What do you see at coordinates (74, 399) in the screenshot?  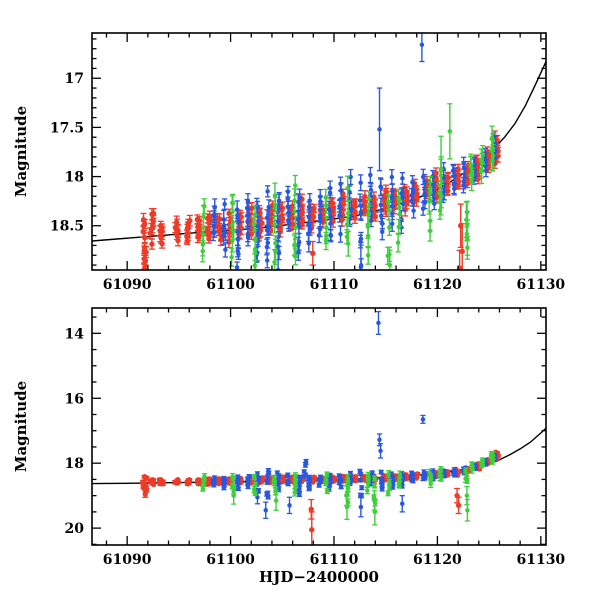 I see `y-tick-label: 16` at bounding box center [74, 399].